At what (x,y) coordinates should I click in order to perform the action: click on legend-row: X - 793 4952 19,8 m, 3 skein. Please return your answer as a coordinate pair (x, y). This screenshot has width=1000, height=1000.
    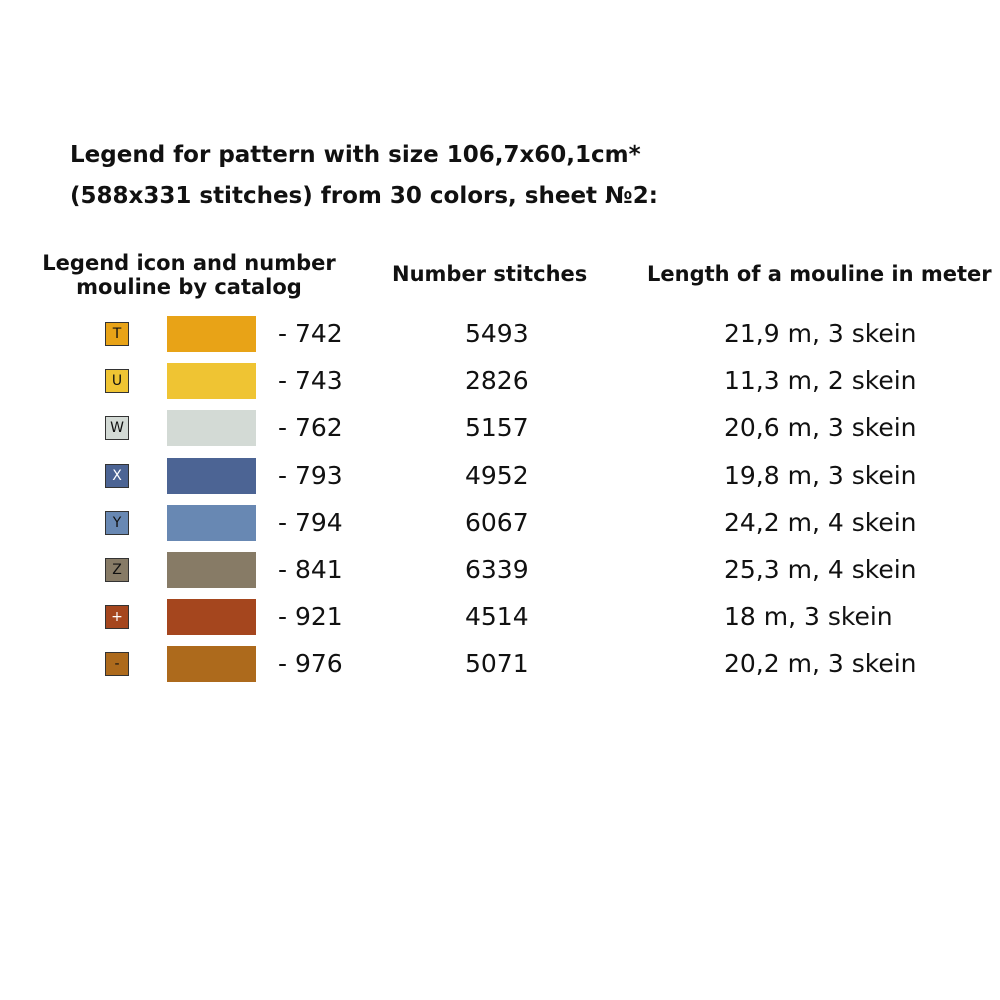
    Looking at the image, I should click on (500, 476).